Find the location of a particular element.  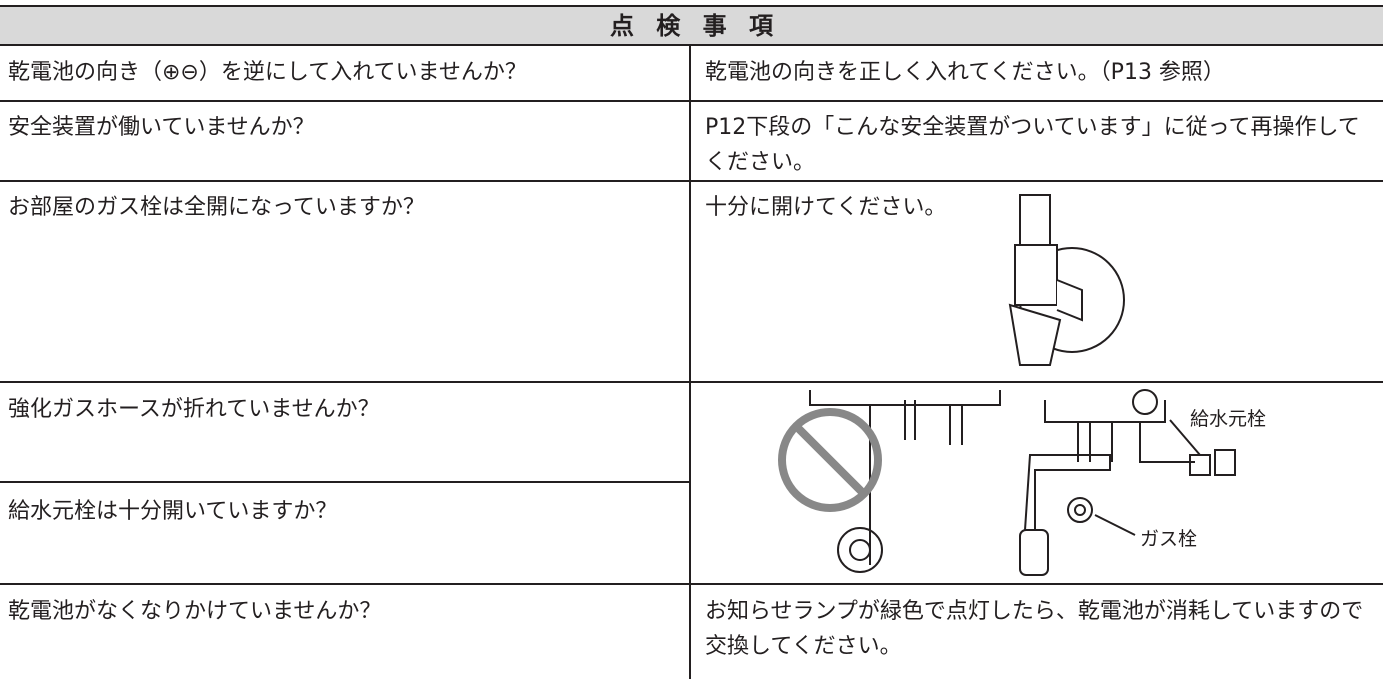

remedy-text: 十分に開けてください。 is located at coordinates (826, 207).